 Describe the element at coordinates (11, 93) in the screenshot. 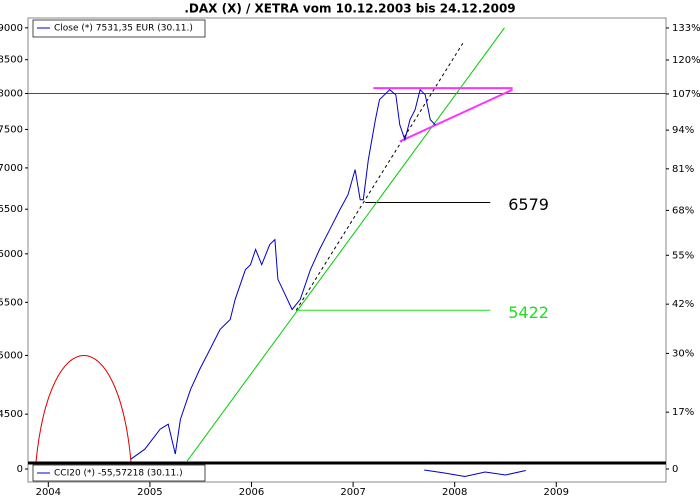

I see `y-tick-label: 8000` at that location.